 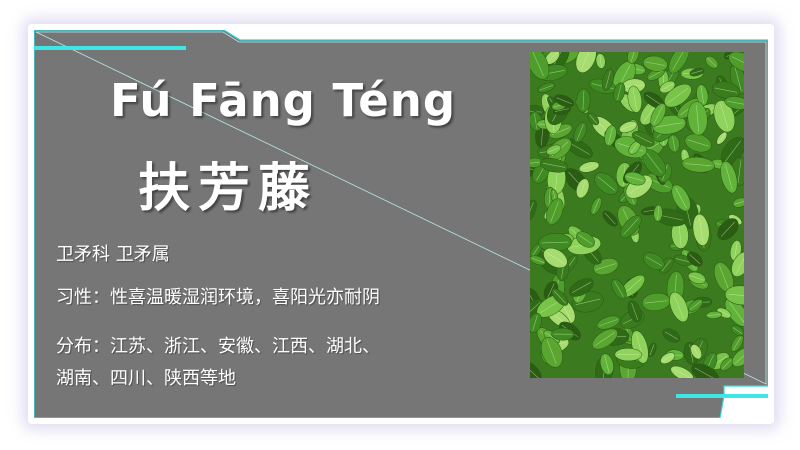 What do you see at coordinates (110, 48) in the screenshot?
I see `accent-bar-top` at bounding box center [110, 48].